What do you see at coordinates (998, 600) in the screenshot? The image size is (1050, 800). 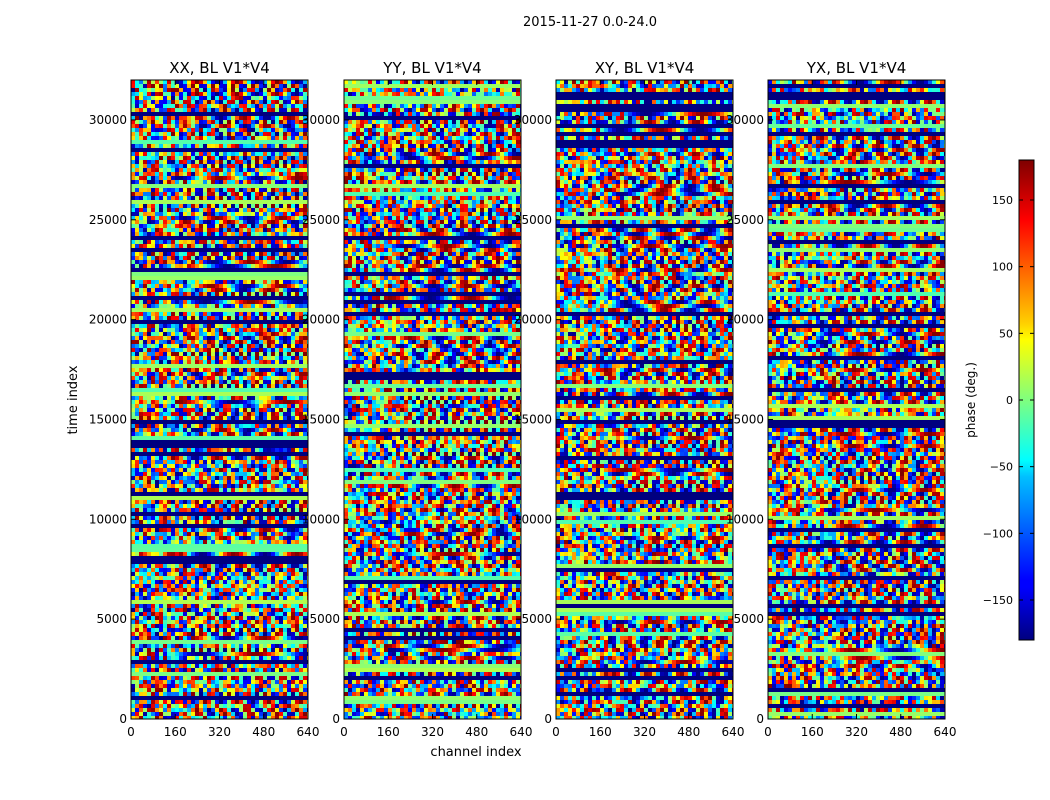 I see `colorbar-tick-label: −150` at bounding box center [998, 600].